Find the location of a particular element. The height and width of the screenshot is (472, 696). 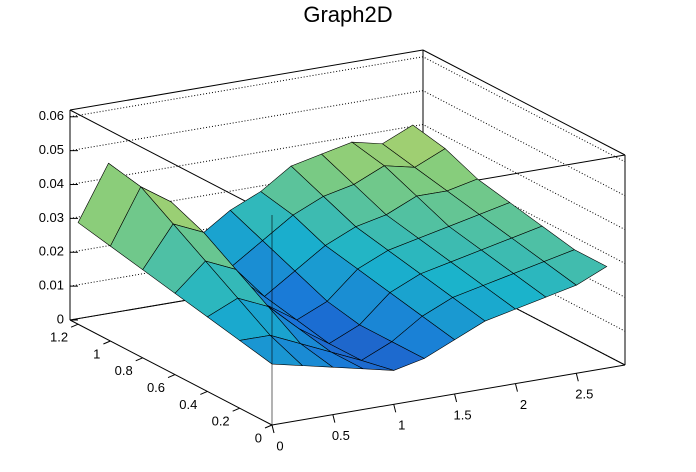

y-tick-label: 0.2 is located at coordinates (221, 421).